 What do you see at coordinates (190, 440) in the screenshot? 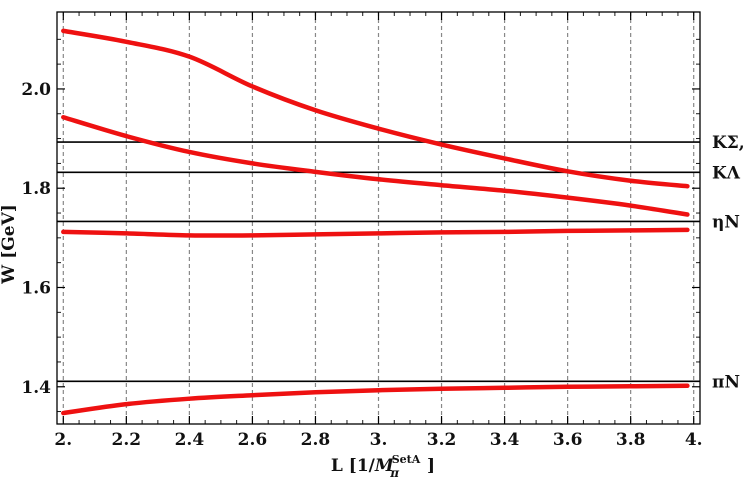
I see `x-tick-label-2: 2.4` at bounding box center [190, 440].